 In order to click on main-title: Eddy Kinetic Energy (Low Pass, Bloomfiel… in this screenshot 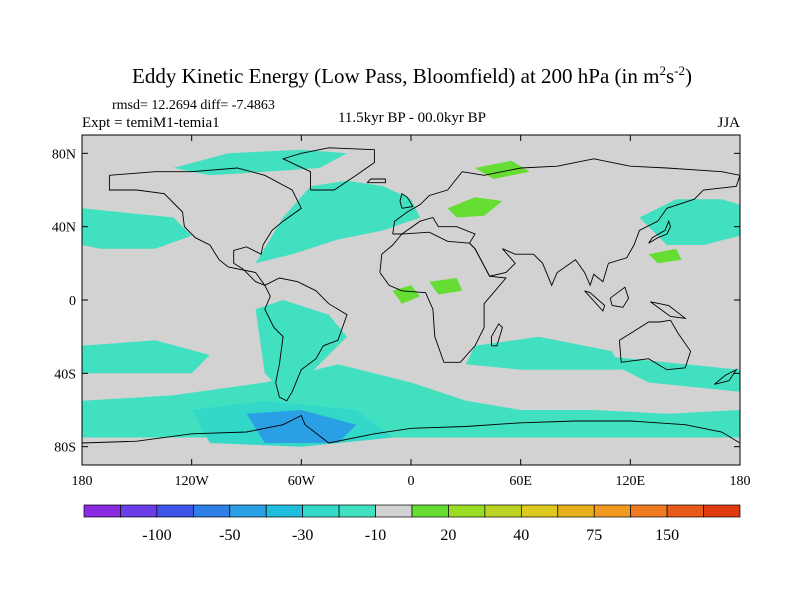, I will do `click(412, 75)`.